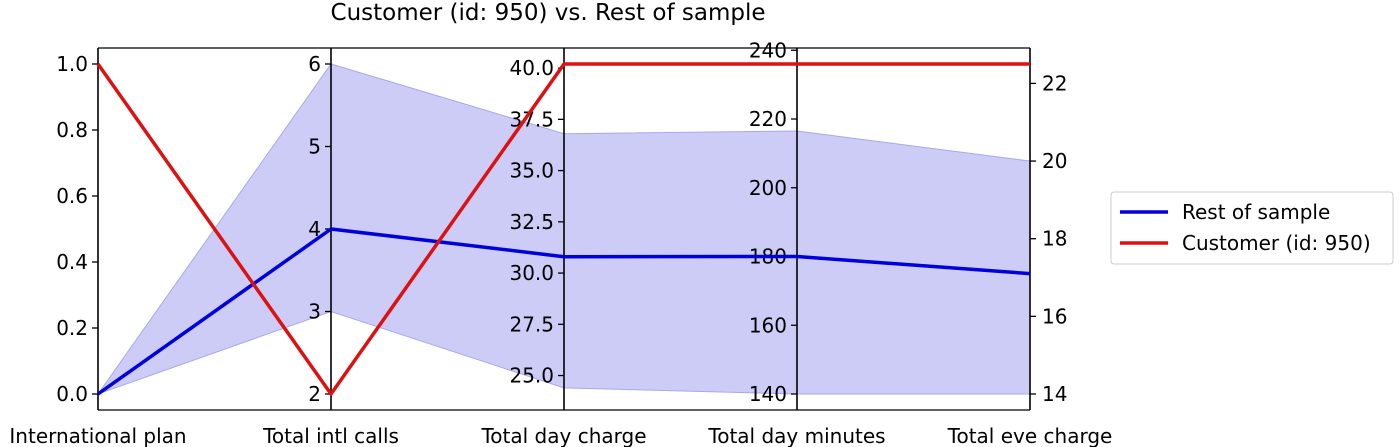  I want to click on tick-label: 20, so click(1054, 161).